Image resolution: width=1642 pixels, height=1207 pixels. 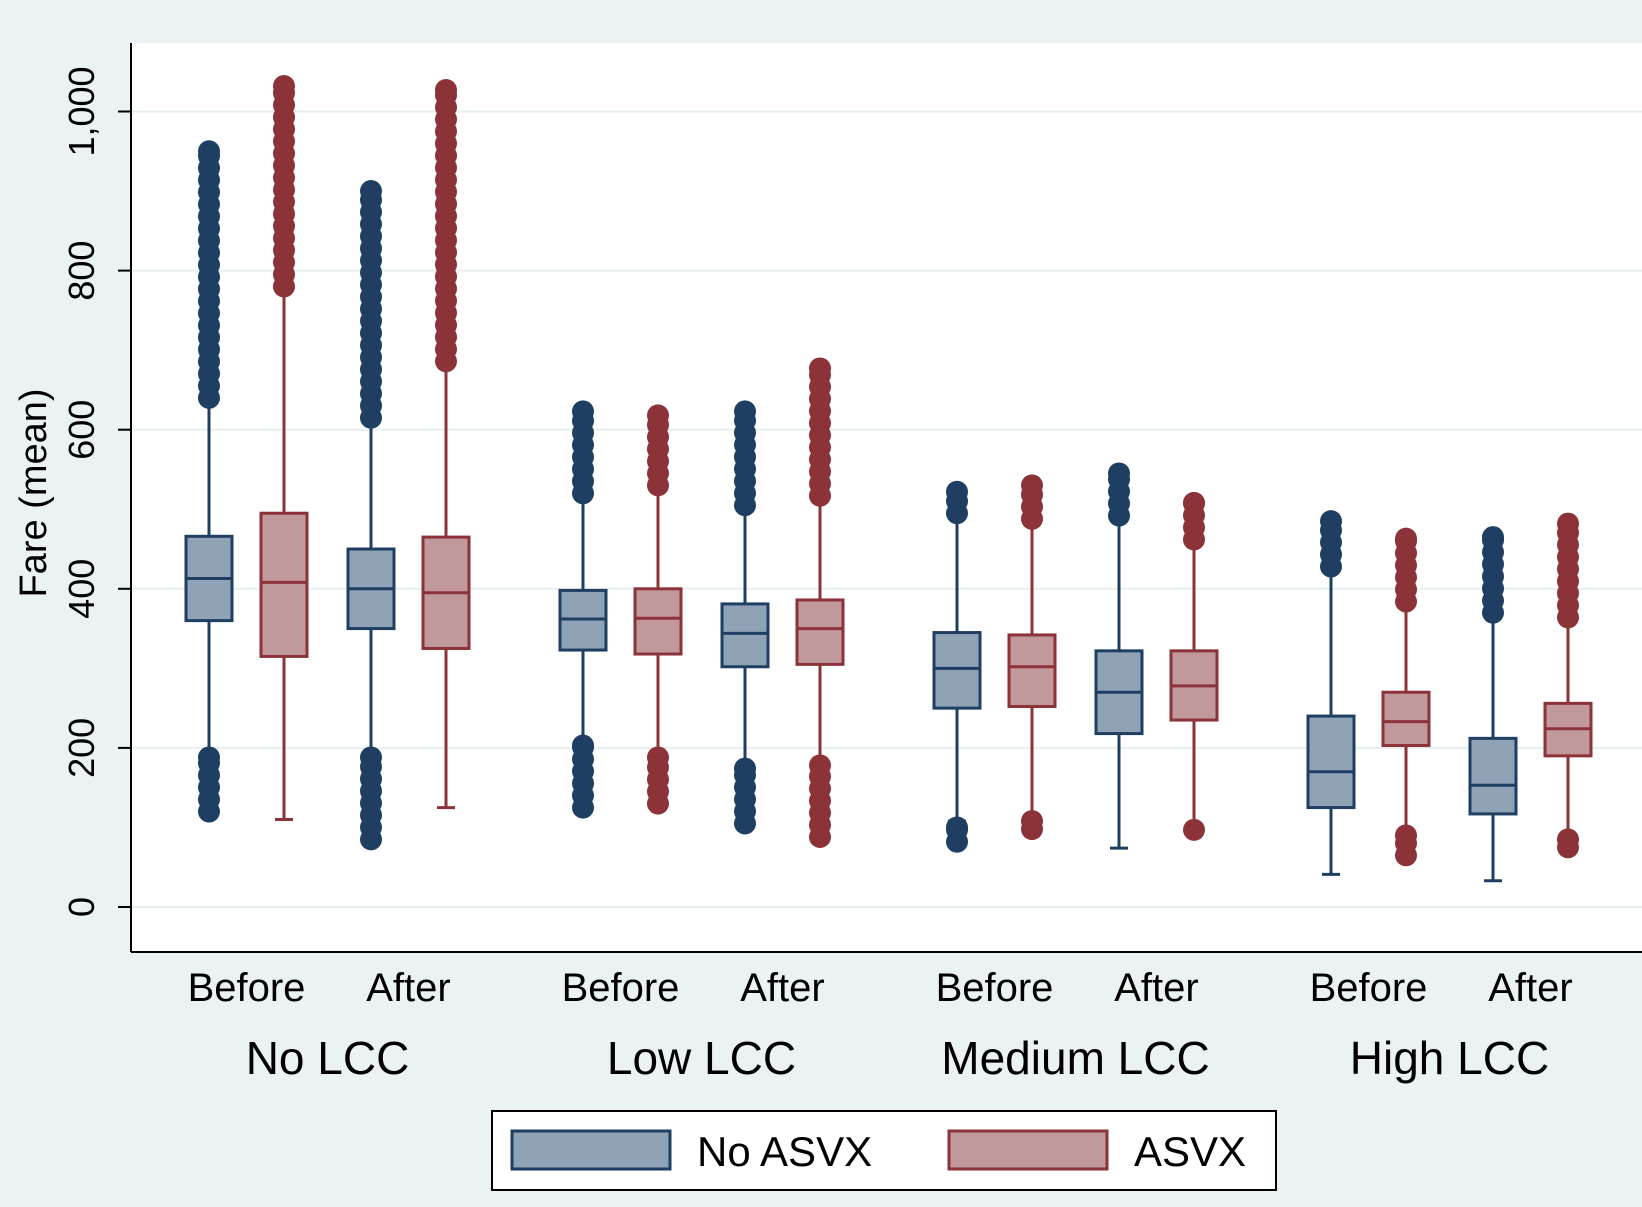 I want to click on box-g2-p0-s0, so click(x=957, y=666).